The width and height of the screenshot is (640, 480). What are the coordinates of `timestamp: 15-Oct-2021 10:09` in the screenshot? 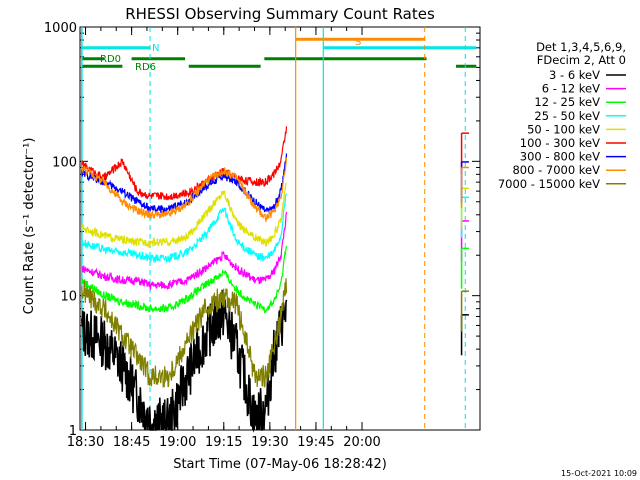 It's located at (599, 473).